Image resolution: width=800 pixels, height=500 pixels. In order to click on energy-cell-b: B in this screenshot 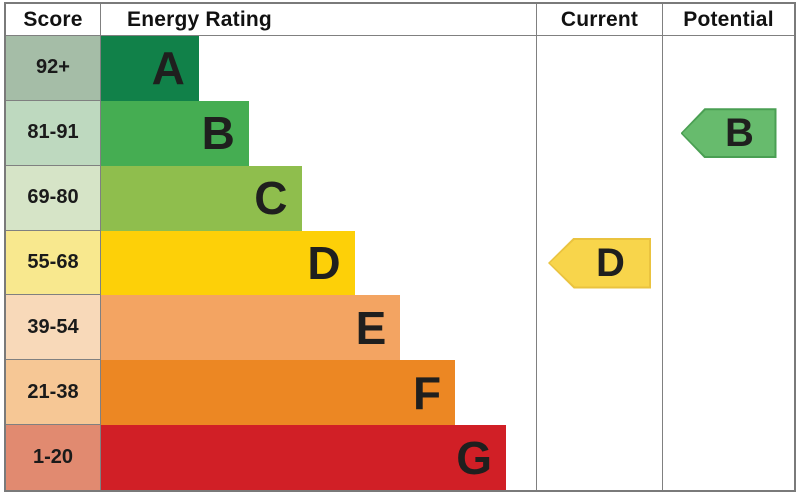, I will do `click(318, 133)`.